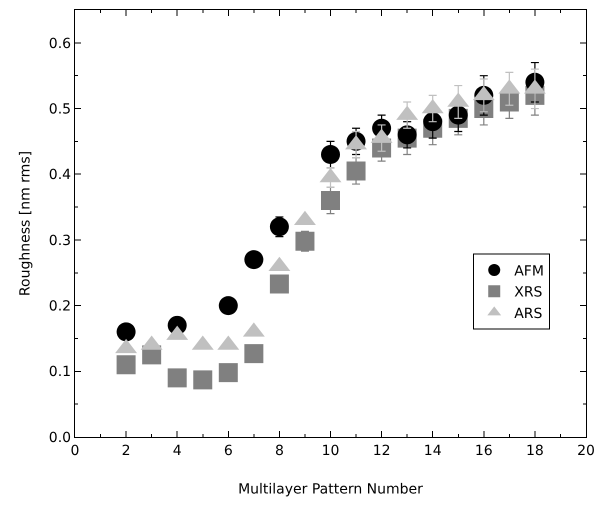  I want to click on x-tick-label: 20, so click(586, 450).